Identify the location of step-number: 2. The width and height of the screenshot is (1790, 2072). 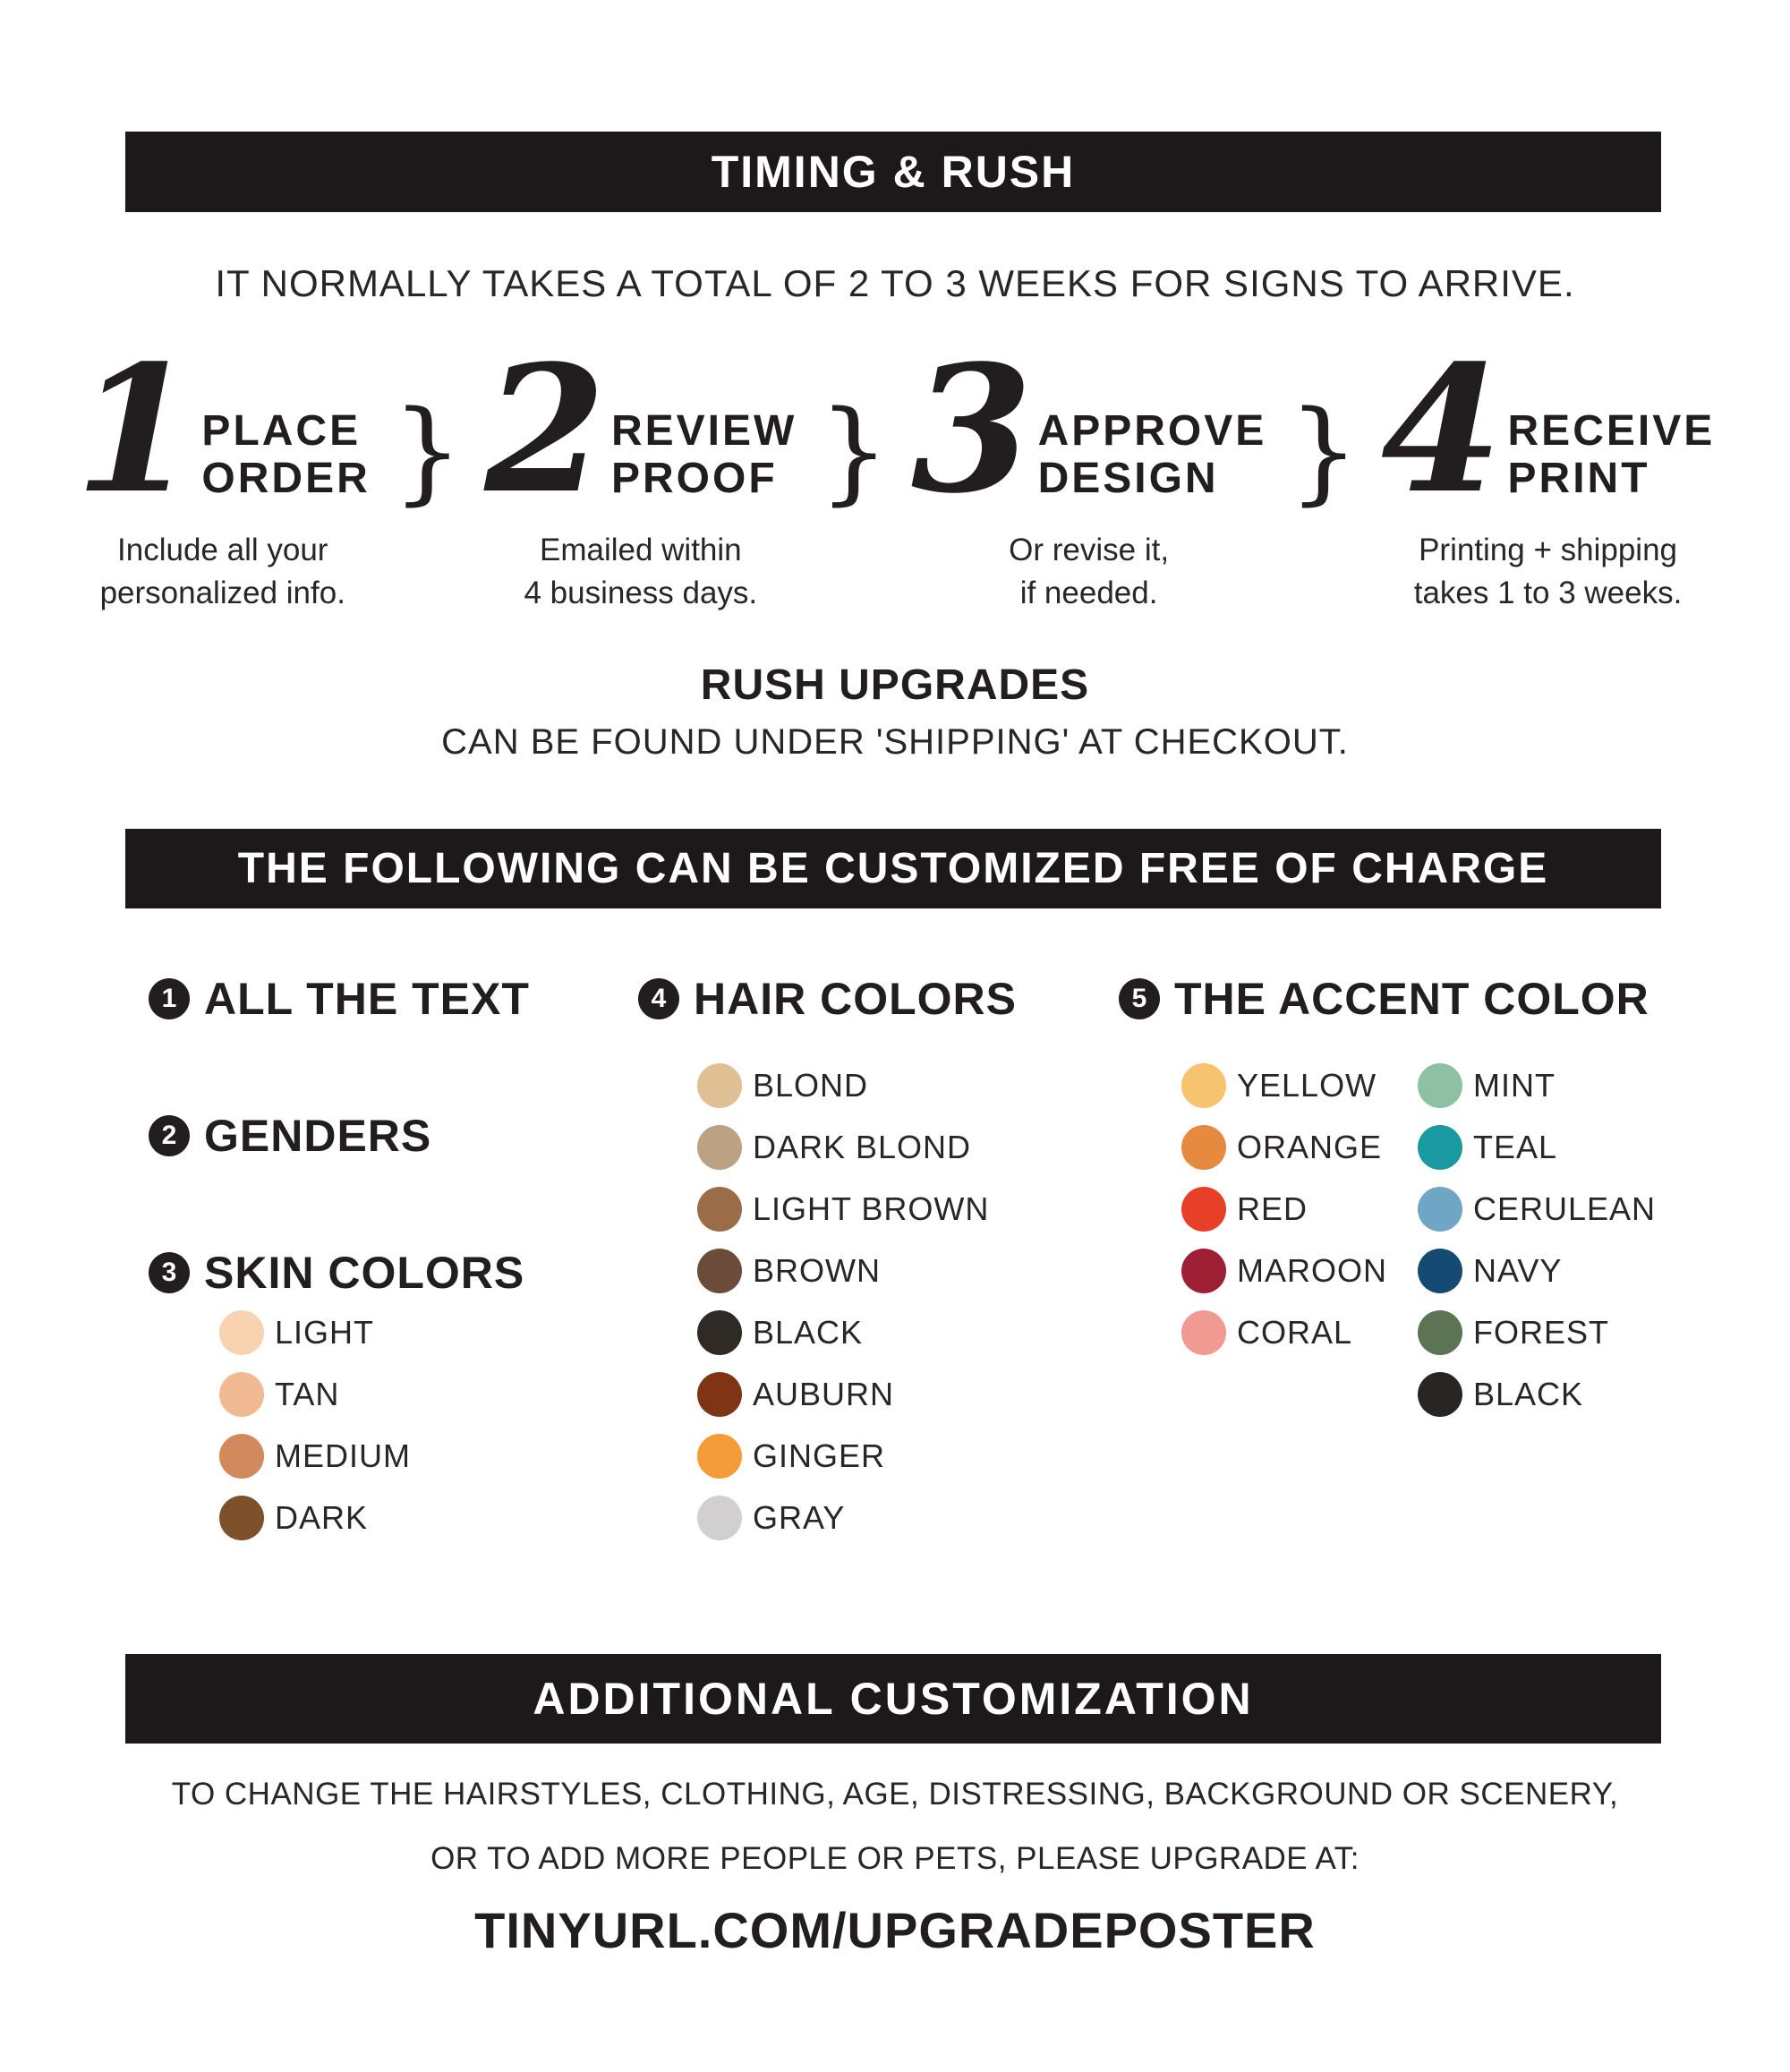
(545, 429).